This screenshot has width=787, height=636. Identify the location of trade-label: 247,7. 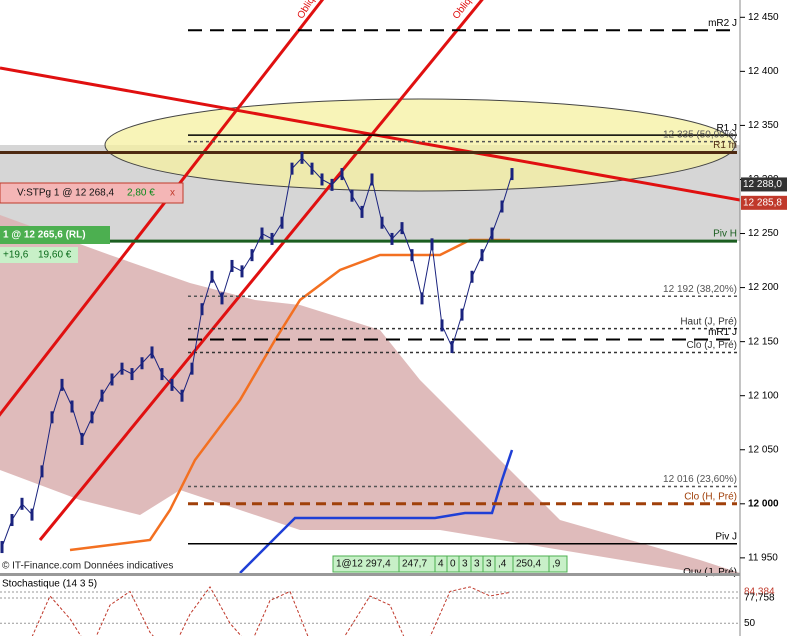
(414, 564).